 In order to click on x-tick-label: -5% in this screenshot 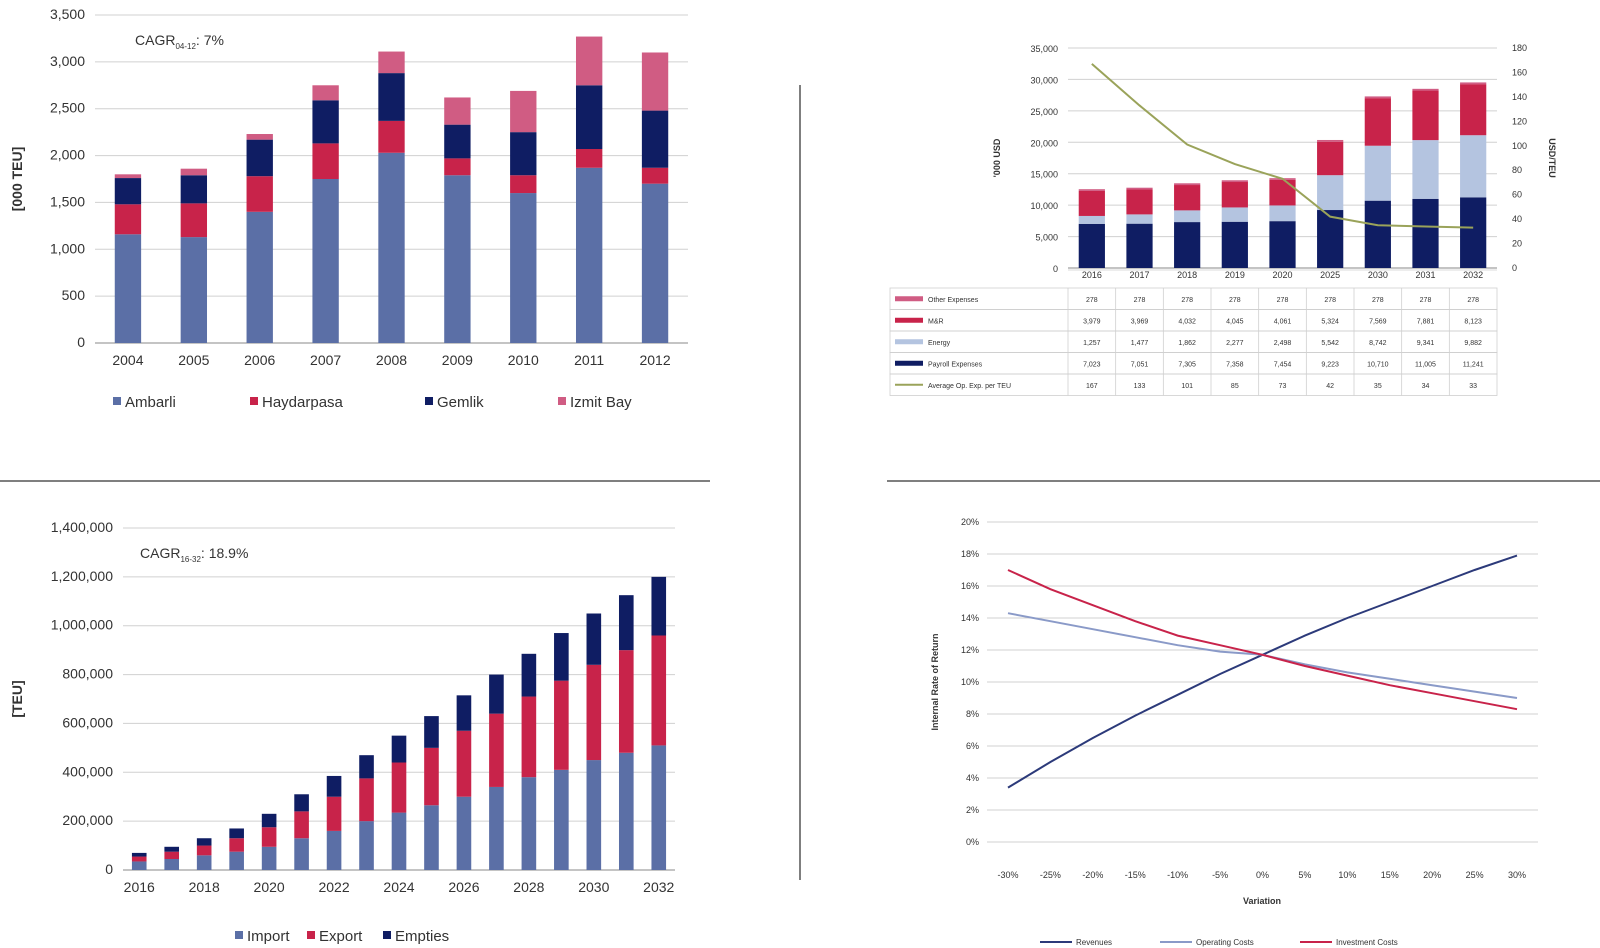, I will do `click(1220, 875)`.